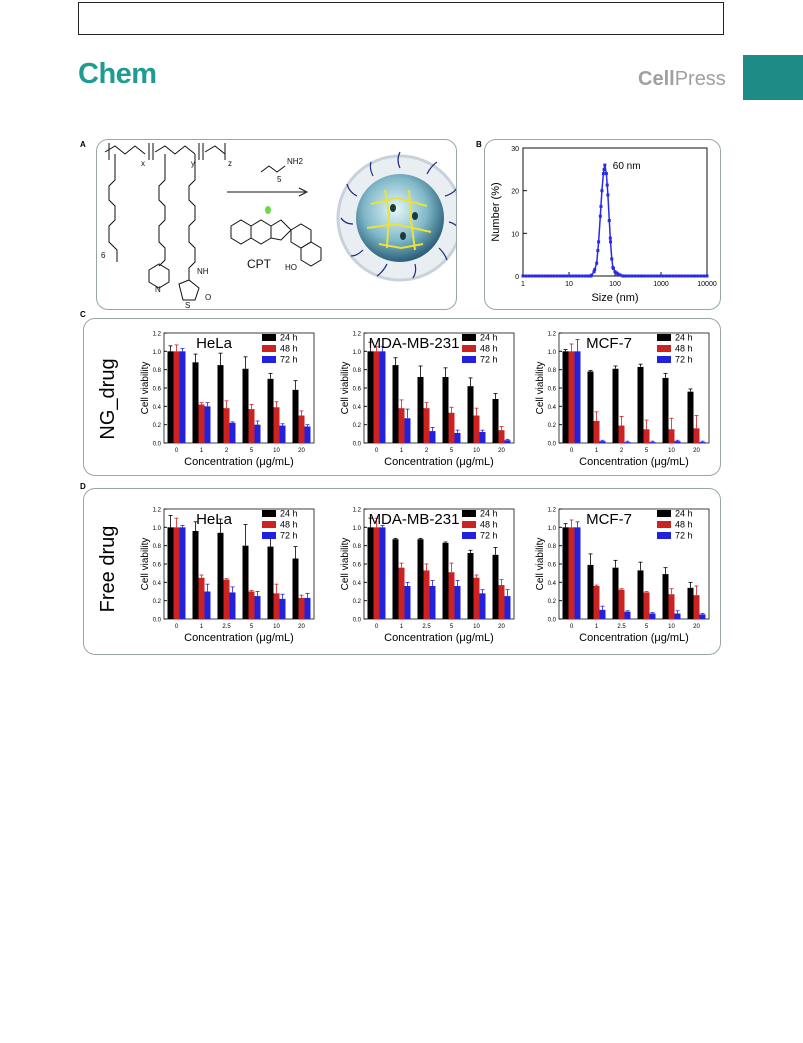  I want to click on y-axis-label: Number (%), so click(496, 211).